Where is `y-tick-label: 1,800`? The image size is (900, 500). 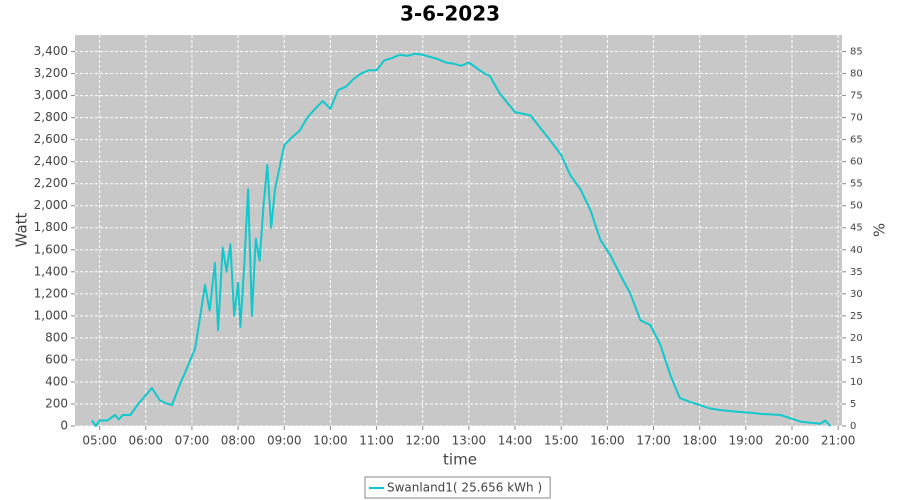 y-tick-label: 1,800 is located at coordinates (51, 227).